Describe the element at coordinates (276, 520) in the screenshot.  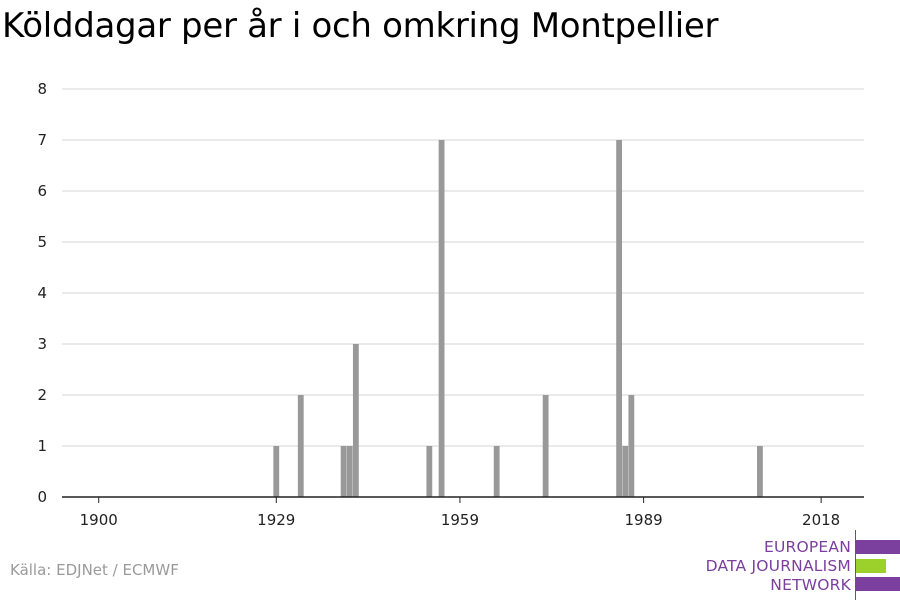
I see `x-tick-label: 1929` at that location.